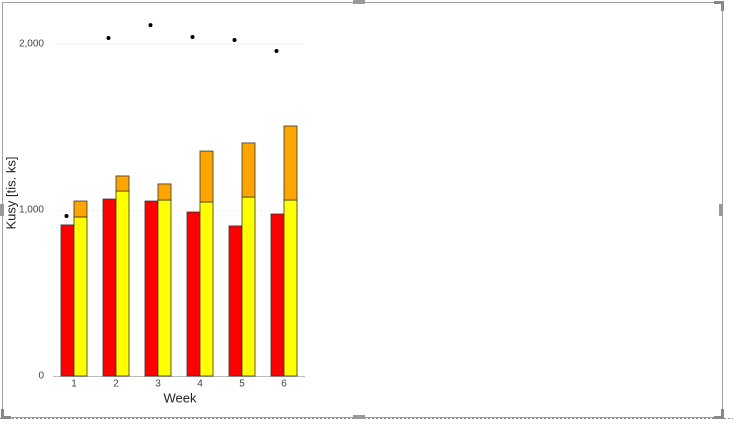 This screenshot has width=733, height=426. What do you see at coordinates (158, 384) in the screenshot?
I see `x-tick-label: 3` at bounding box center [158, 384].